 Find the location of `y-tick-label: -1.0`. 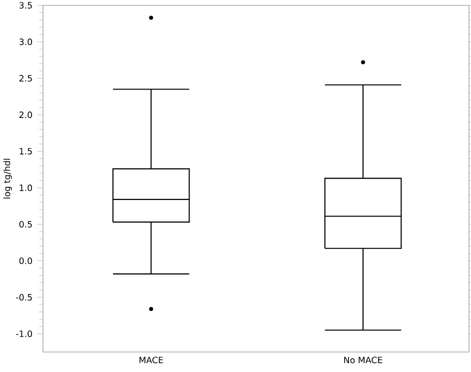

y-tick-label: -1.0 is located at coordinates (24, 334).